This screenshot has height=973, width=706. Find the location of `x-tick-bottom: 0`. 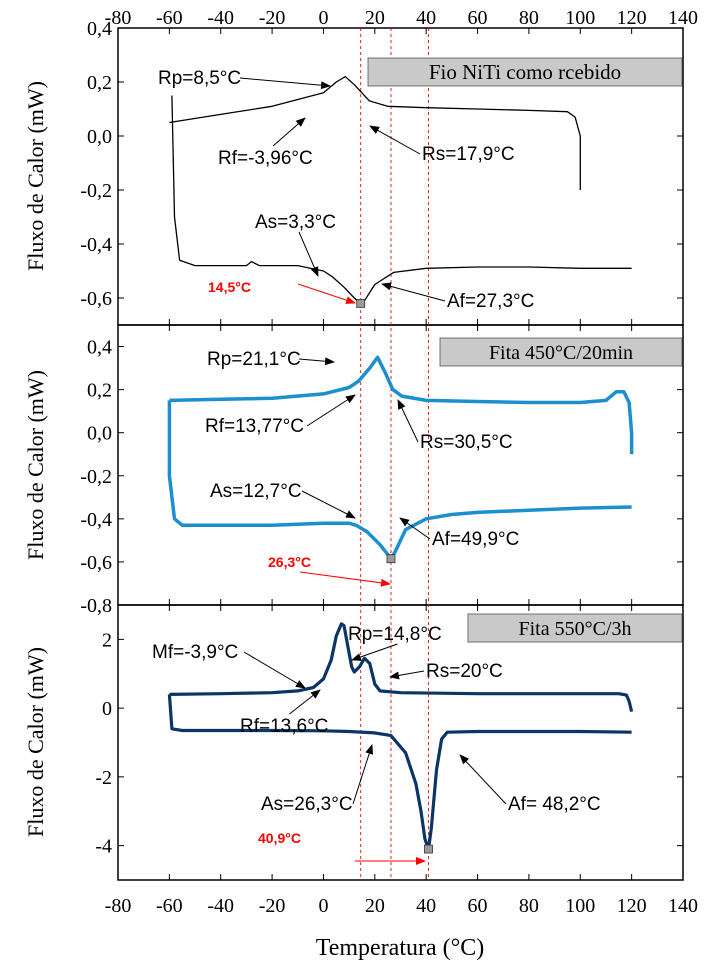

x-tick-bottom: 0 is located at coordinates (323, 906).